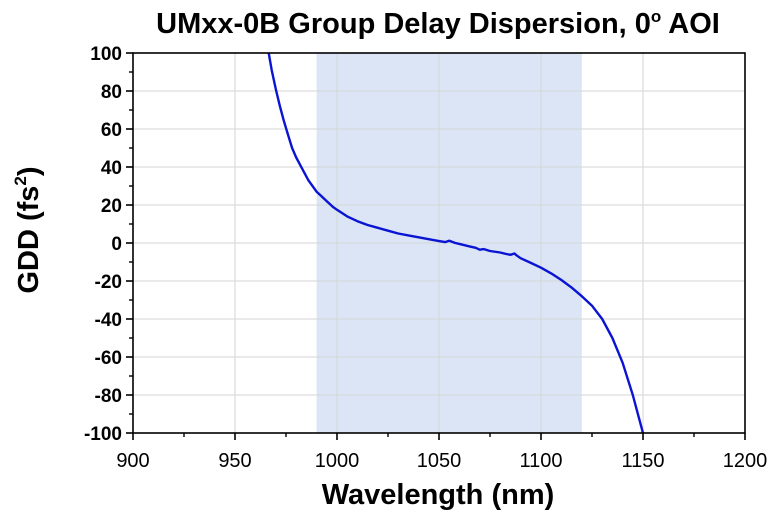 The height and width of the screenshot is (518, 780). Describe the element at coordinates (745, 461) in the screenshot. I see `x-tick-label: 1200` at that location.